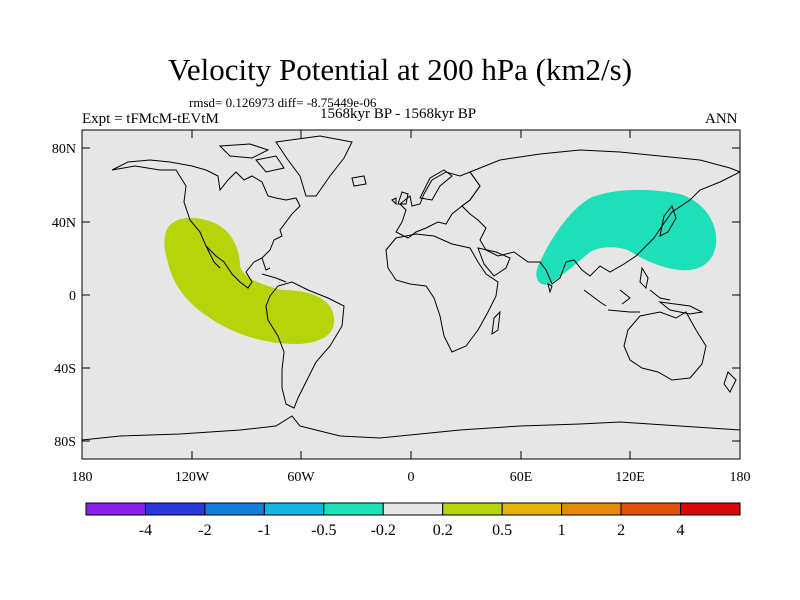 The width and height of the screenshot is (800, 600). Describe the element at coordinates (411, 428) in the screenshot. I see `coastline-antarctica` at that location.